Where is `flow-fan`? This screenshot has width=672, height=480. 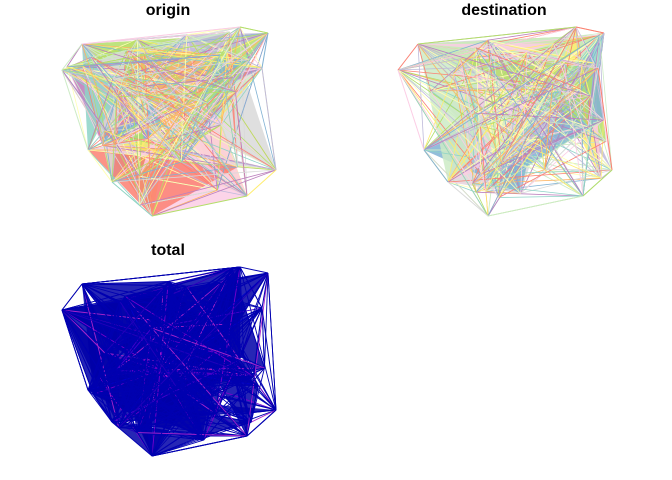
flow-fan is located at coordinates (518, 154).